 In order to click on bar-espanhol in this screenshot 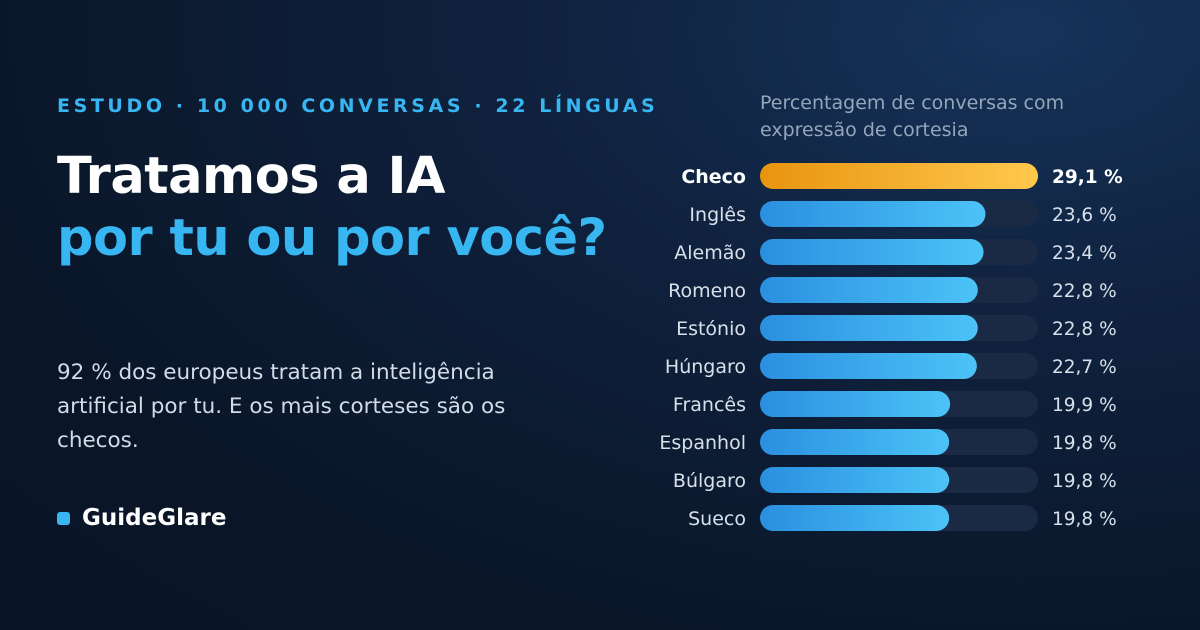, I will do `click(855, 442)`.